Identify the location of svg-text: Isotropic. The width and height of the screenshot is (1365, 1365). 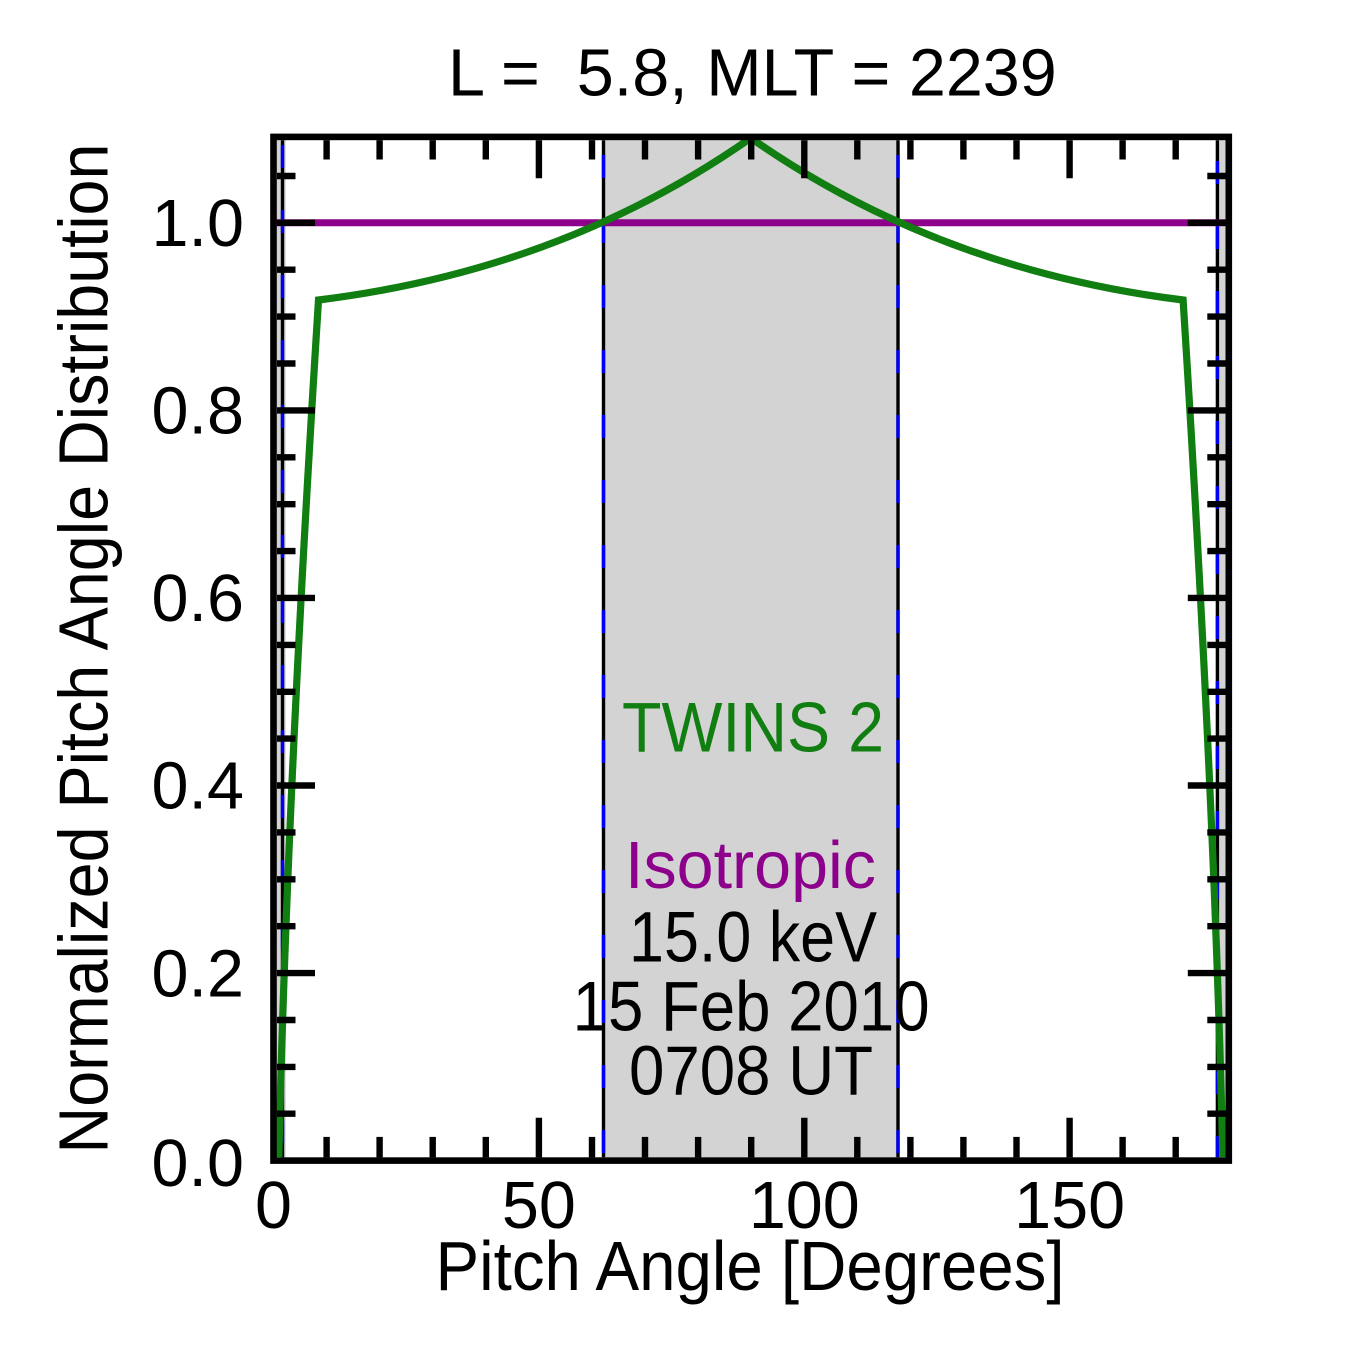
(750, 866).